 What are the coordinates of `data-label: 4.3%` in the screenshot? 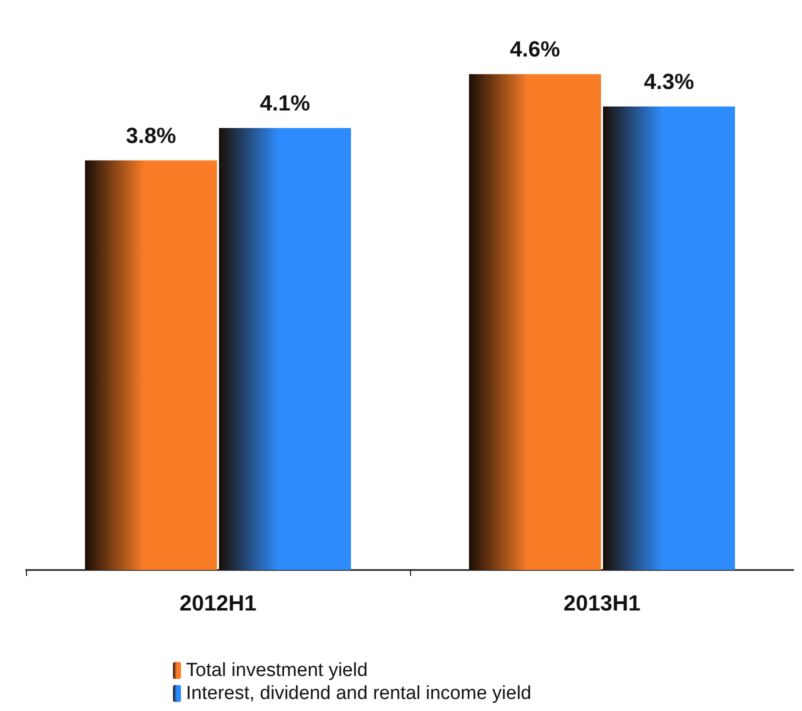 It's located at (669, 81).